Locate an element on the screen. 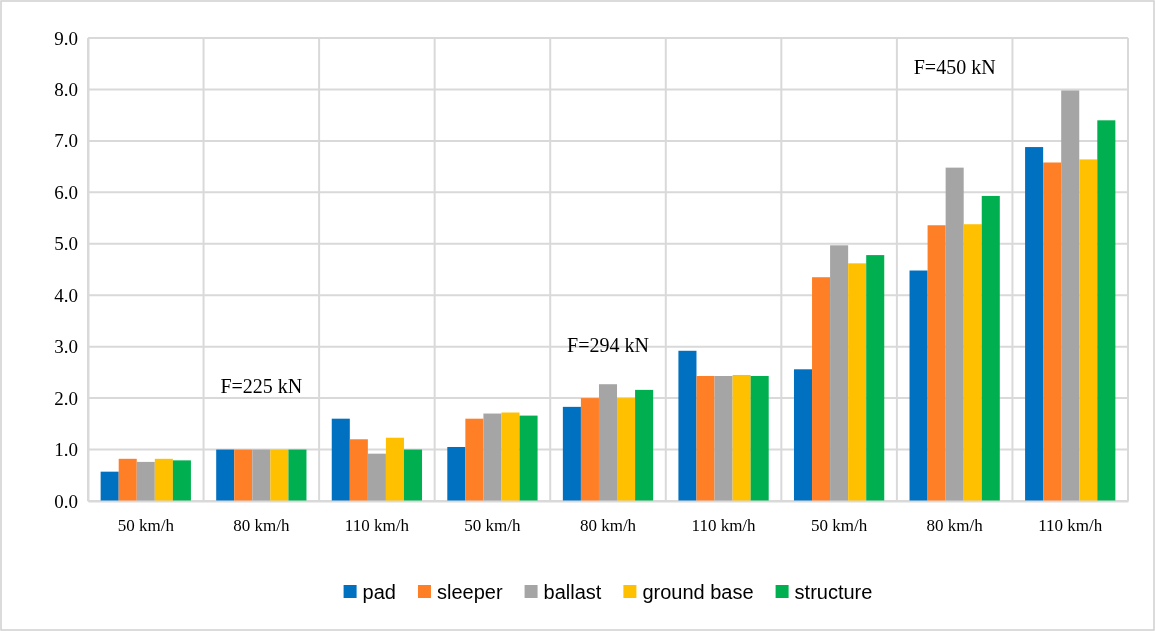 This screenshot has height=631, width=1155. annotation: F=450 kN is located at coordinates (954, 67).